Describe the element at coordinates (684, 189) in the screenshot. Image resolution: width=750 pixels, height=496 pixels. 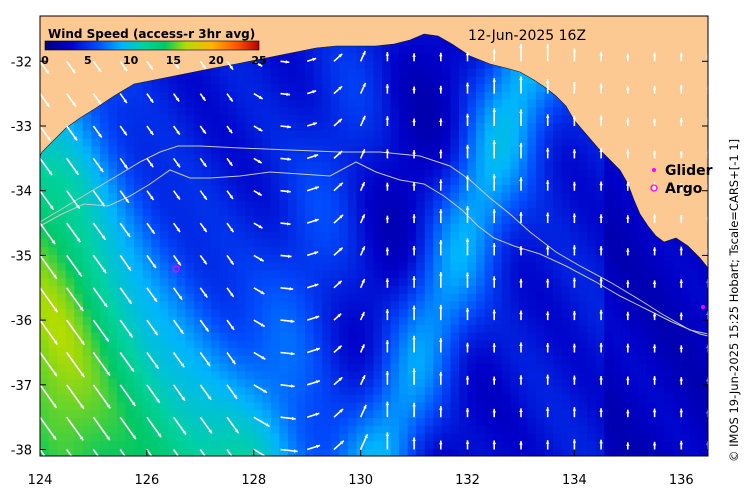
I see `legend-argo-label: Argo` at that location.